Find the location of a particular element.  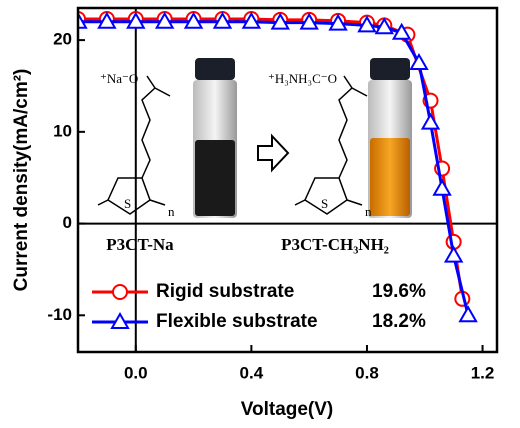

x-tick-label: 0.4 is located at coordinates (252, 372).